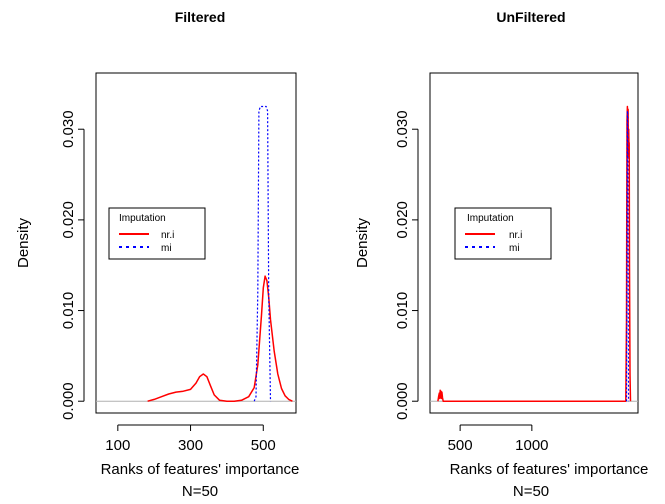 Image resolution: width=665 pixels, height=504 pixels. Describe the element at coordinates (190, 445) in the screenshot. I see `x-tick-label: 300` at that location.